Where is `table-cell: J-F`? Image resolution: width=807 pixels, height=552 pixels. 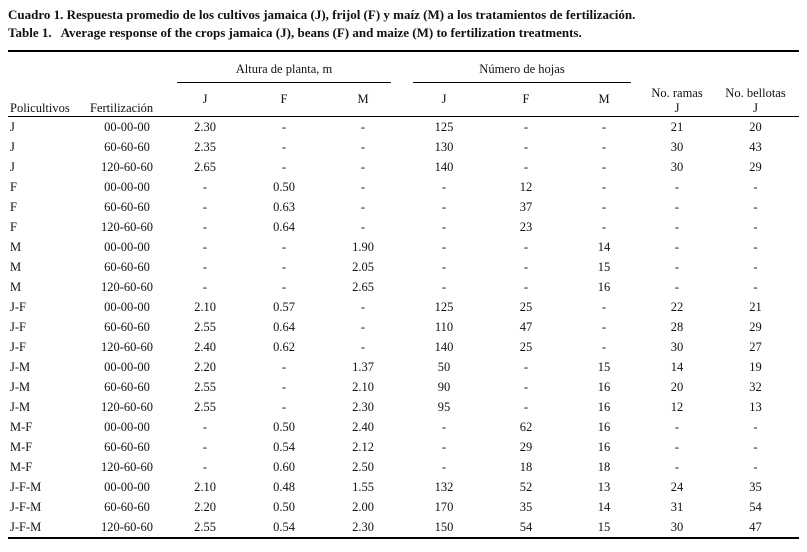
table-cell: J-F is located at coordinates (18, 347).